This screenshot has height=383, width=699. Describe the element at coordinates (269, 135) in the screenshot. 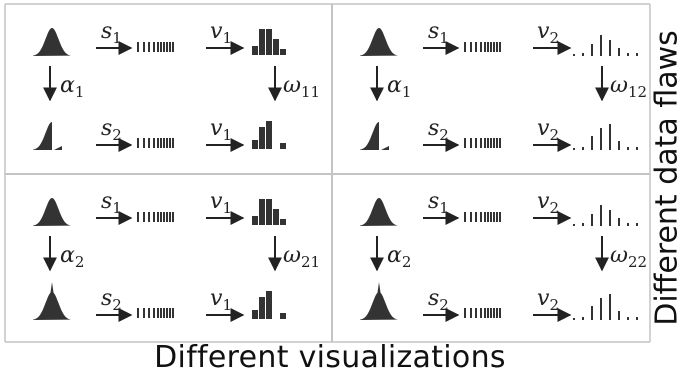

I see `histogram-bottom` at that location.